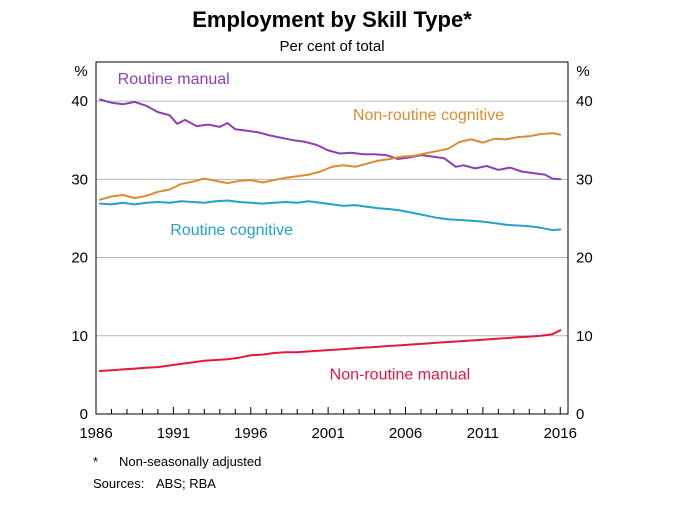 This screenshot has height=505, width=685. I want to click on sources-label: Sources:, so click(118, 483).